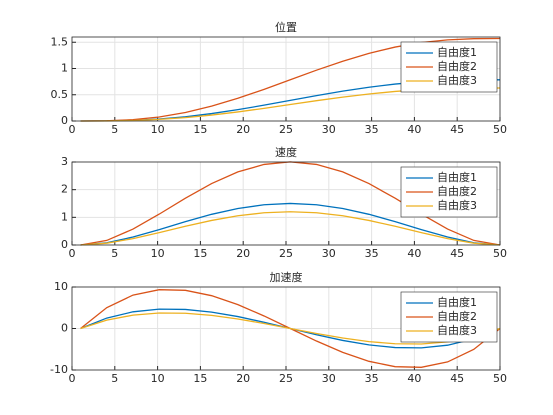 The image size is (553, 415). I want to click on y-tick-label: 2, so click(64, 189).